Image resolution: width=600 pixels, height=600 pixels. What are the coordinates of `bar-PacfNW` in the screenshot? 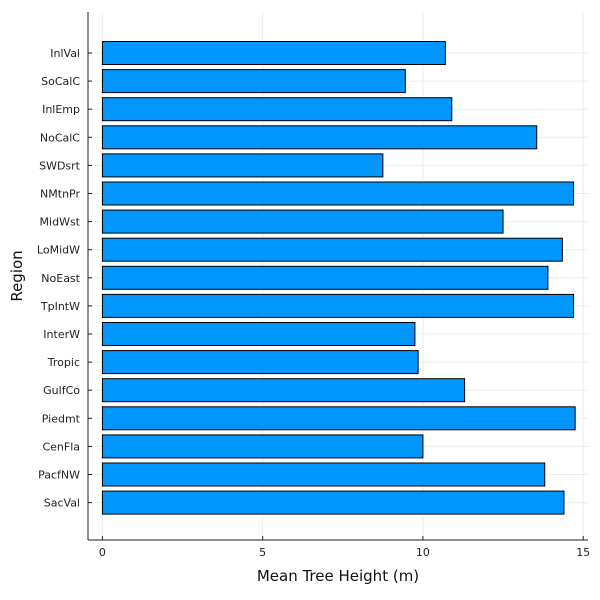 It's located at (323, 474).